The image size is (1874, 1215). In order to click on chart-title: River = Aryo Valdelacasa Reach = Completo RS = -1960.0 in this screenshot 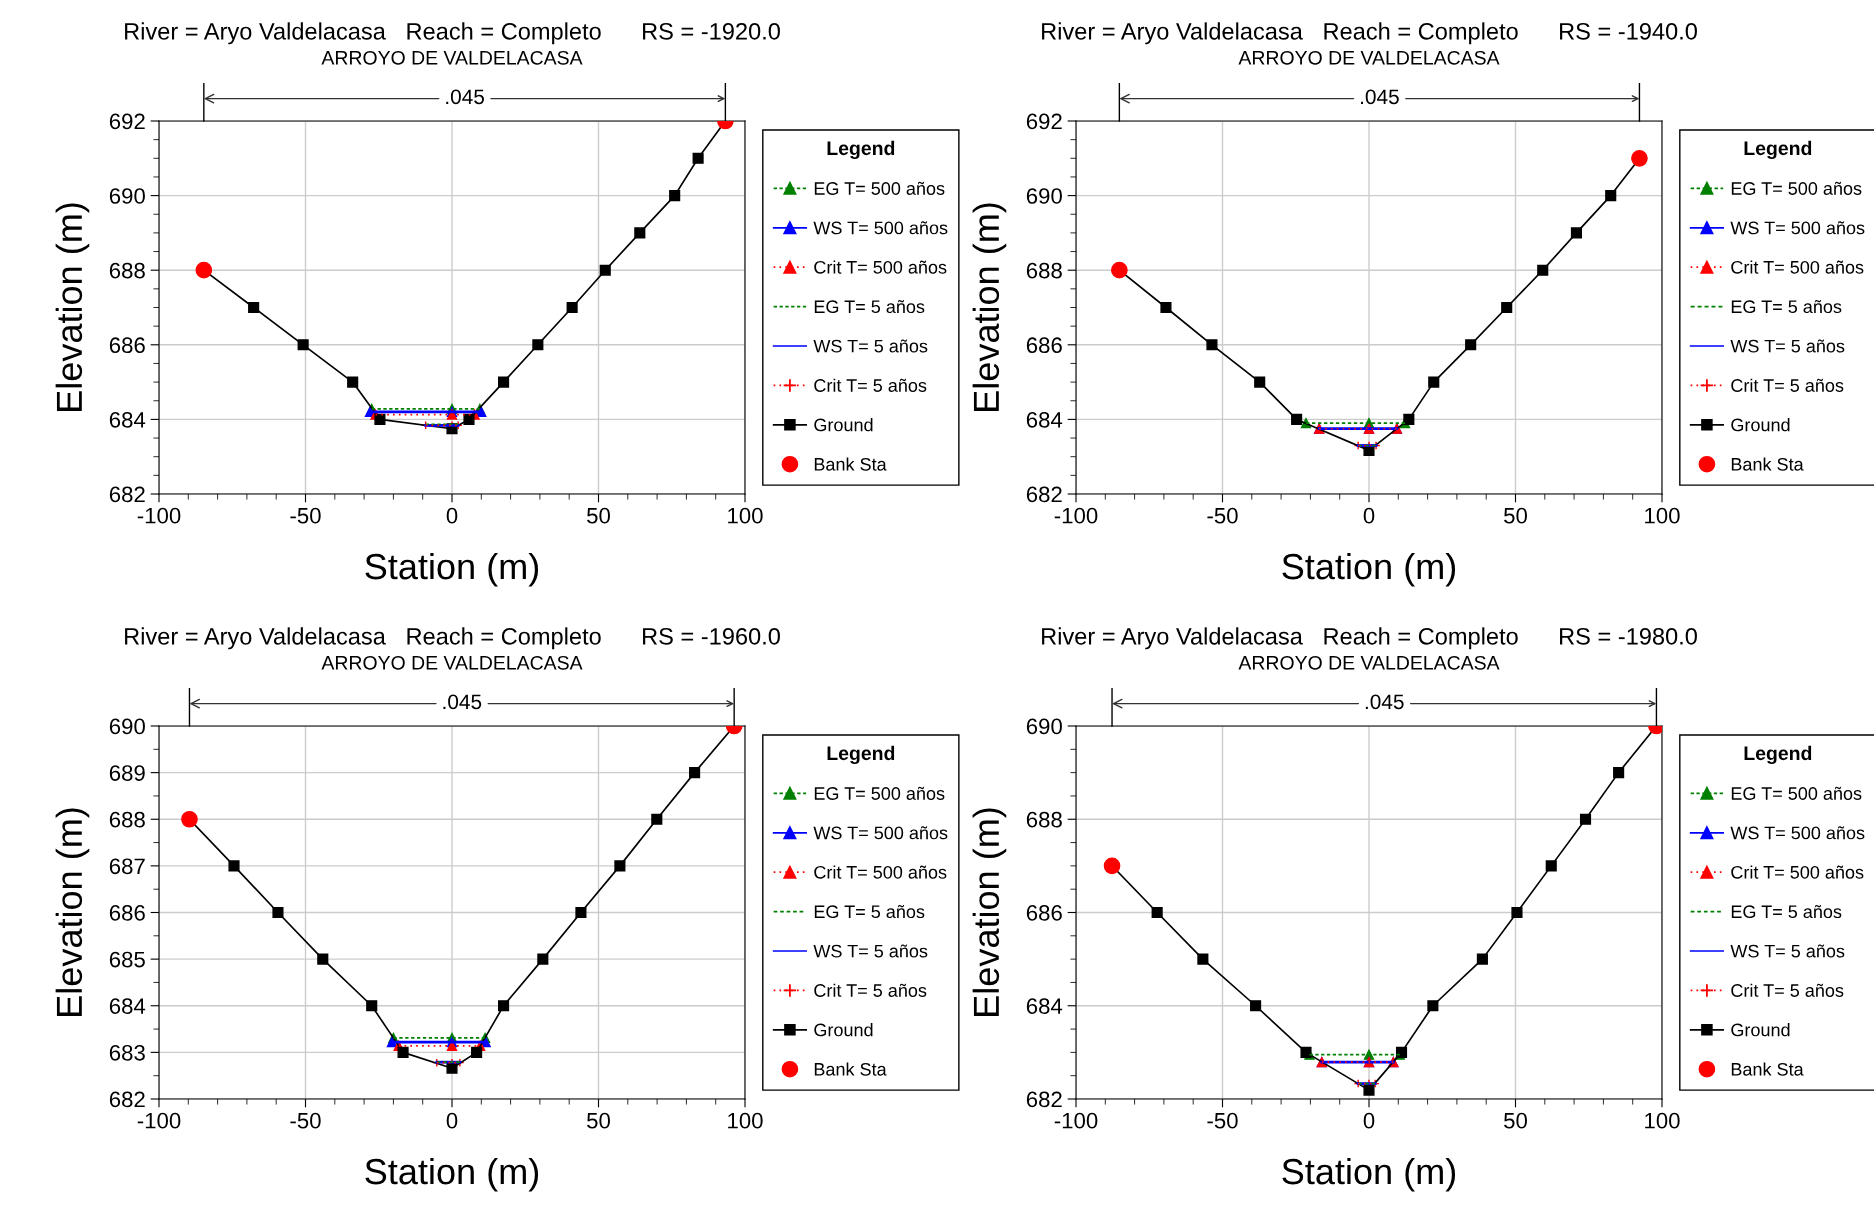, I will do `click(452, 638)`.